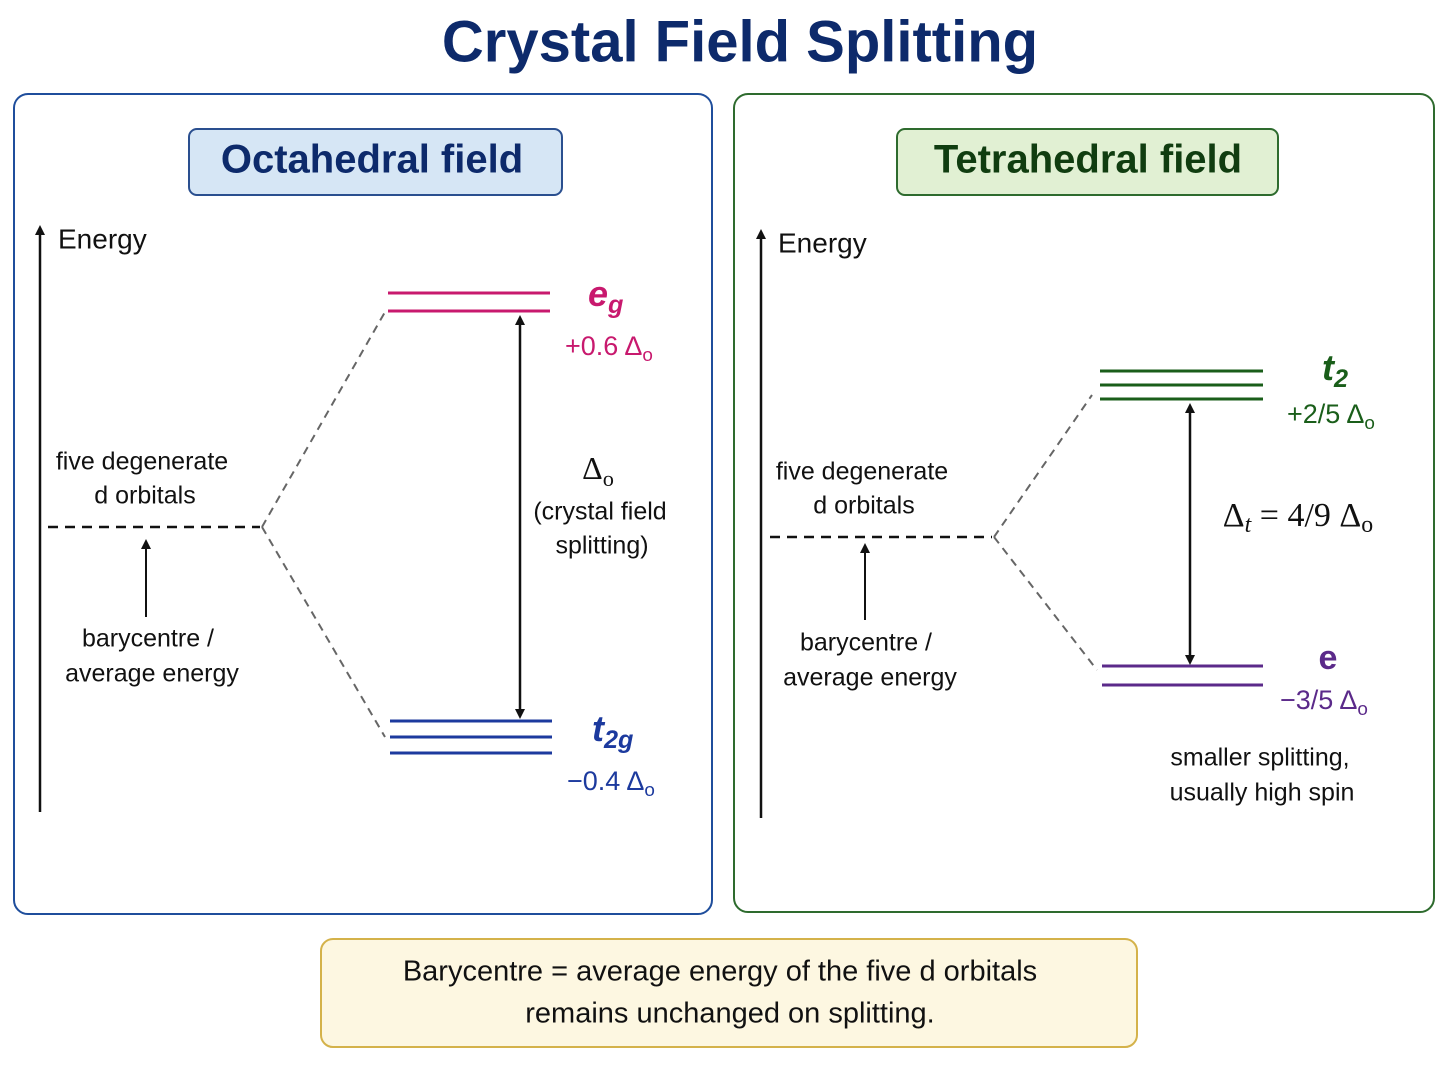 Image resolution: width=1448 pixels, height=1086 pixels. Describe the element at coordinates (605, 781) in the screenshot. I see `energy: −0.4 Δ` at that location.